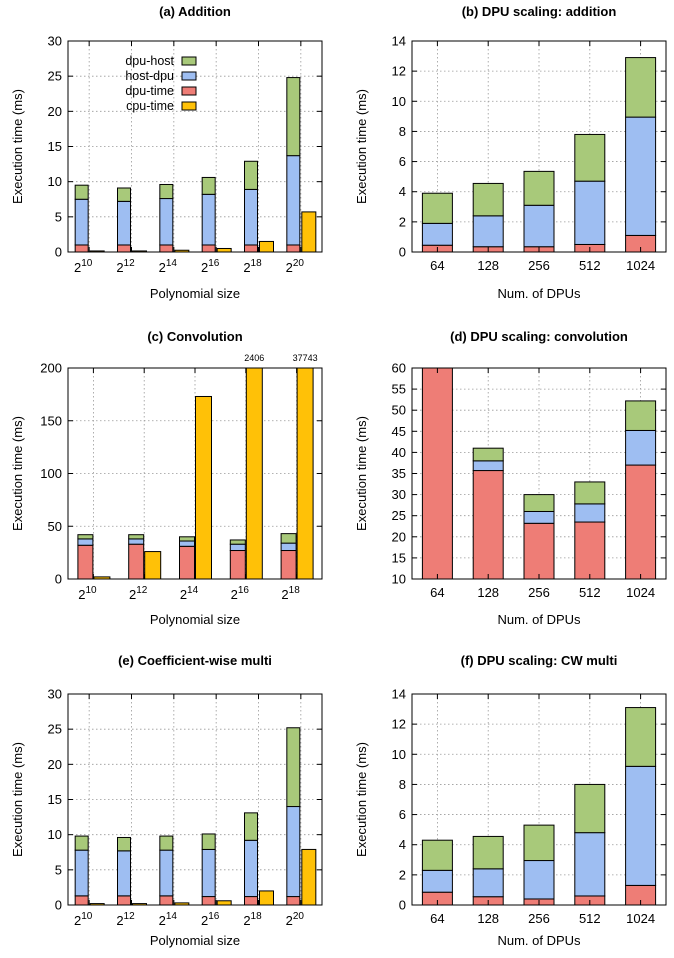 This screenshot has height=958, width=674. I want to click on y-tick-label: 40, so click(399, 452).